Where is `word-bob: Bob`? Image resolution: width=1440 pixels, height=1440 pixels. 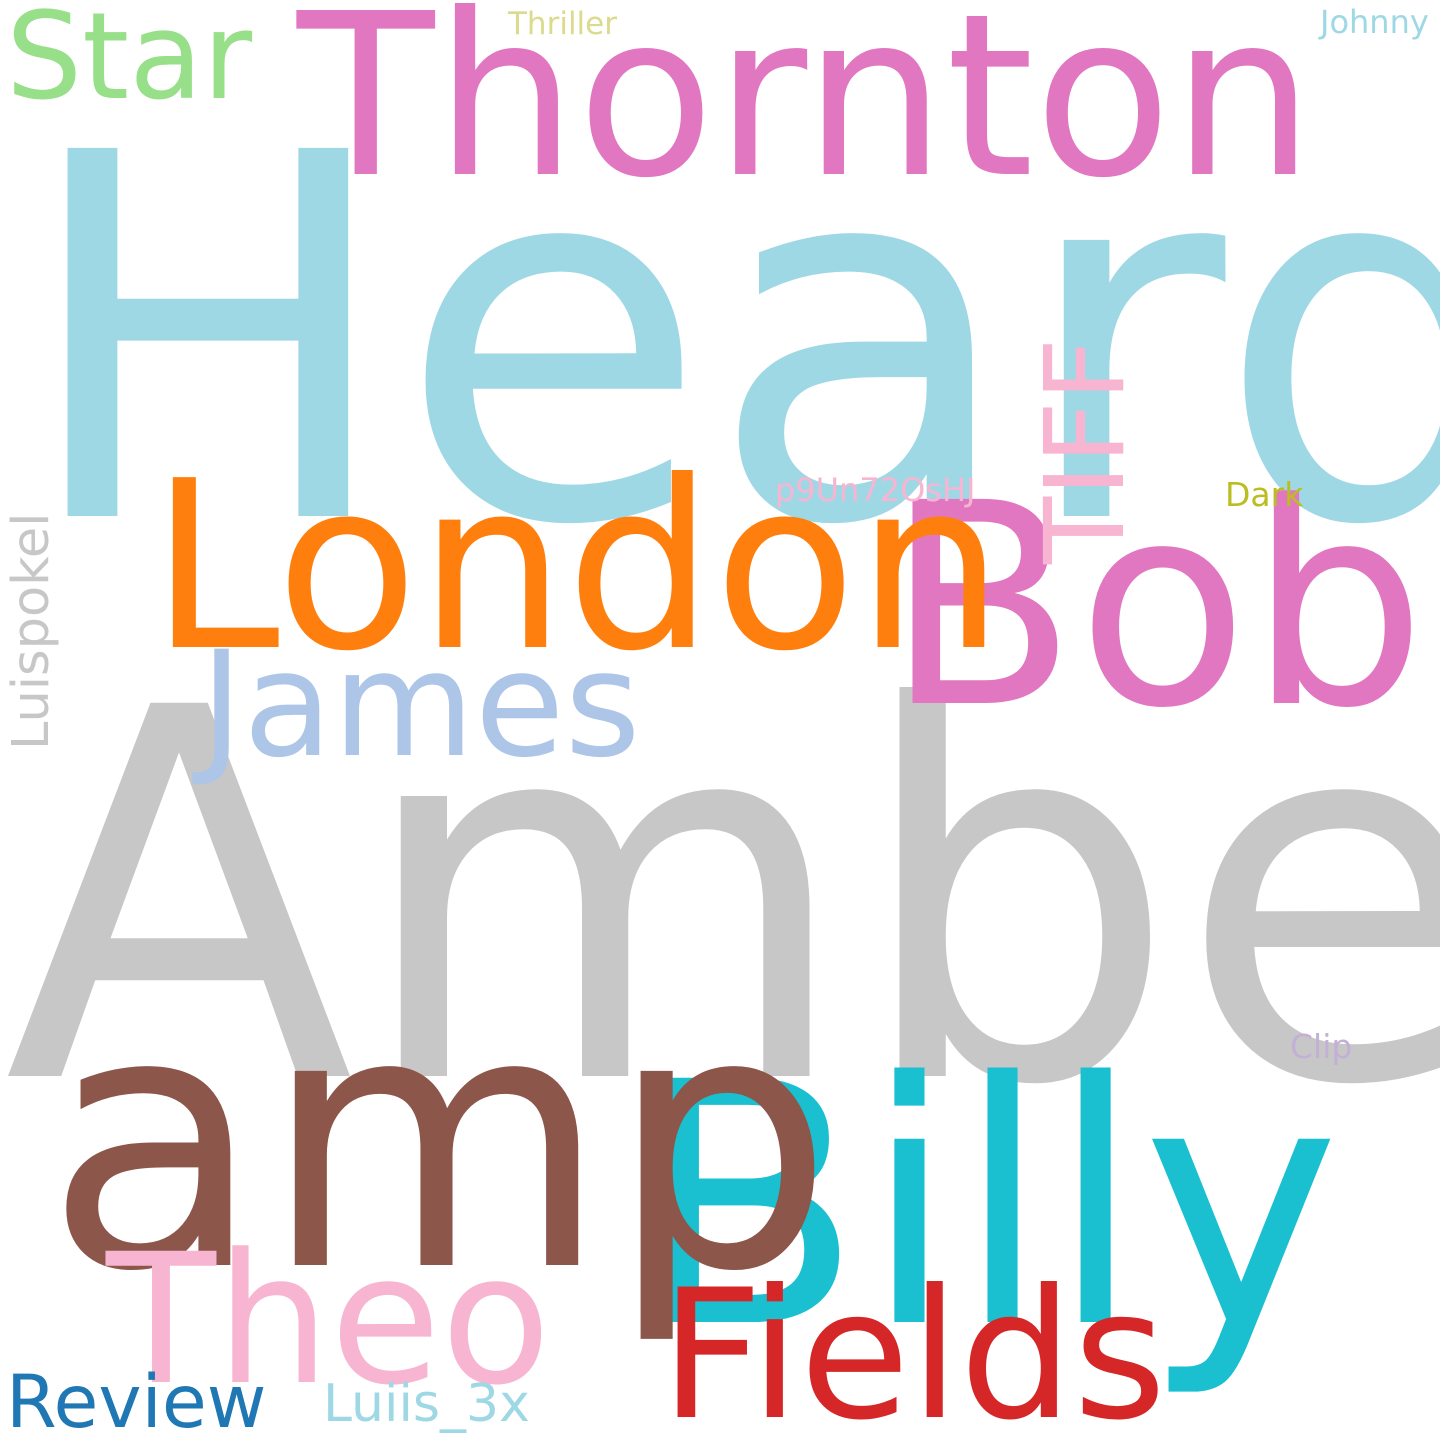 word-bob: Bob is located at coordinates (1156, 607).